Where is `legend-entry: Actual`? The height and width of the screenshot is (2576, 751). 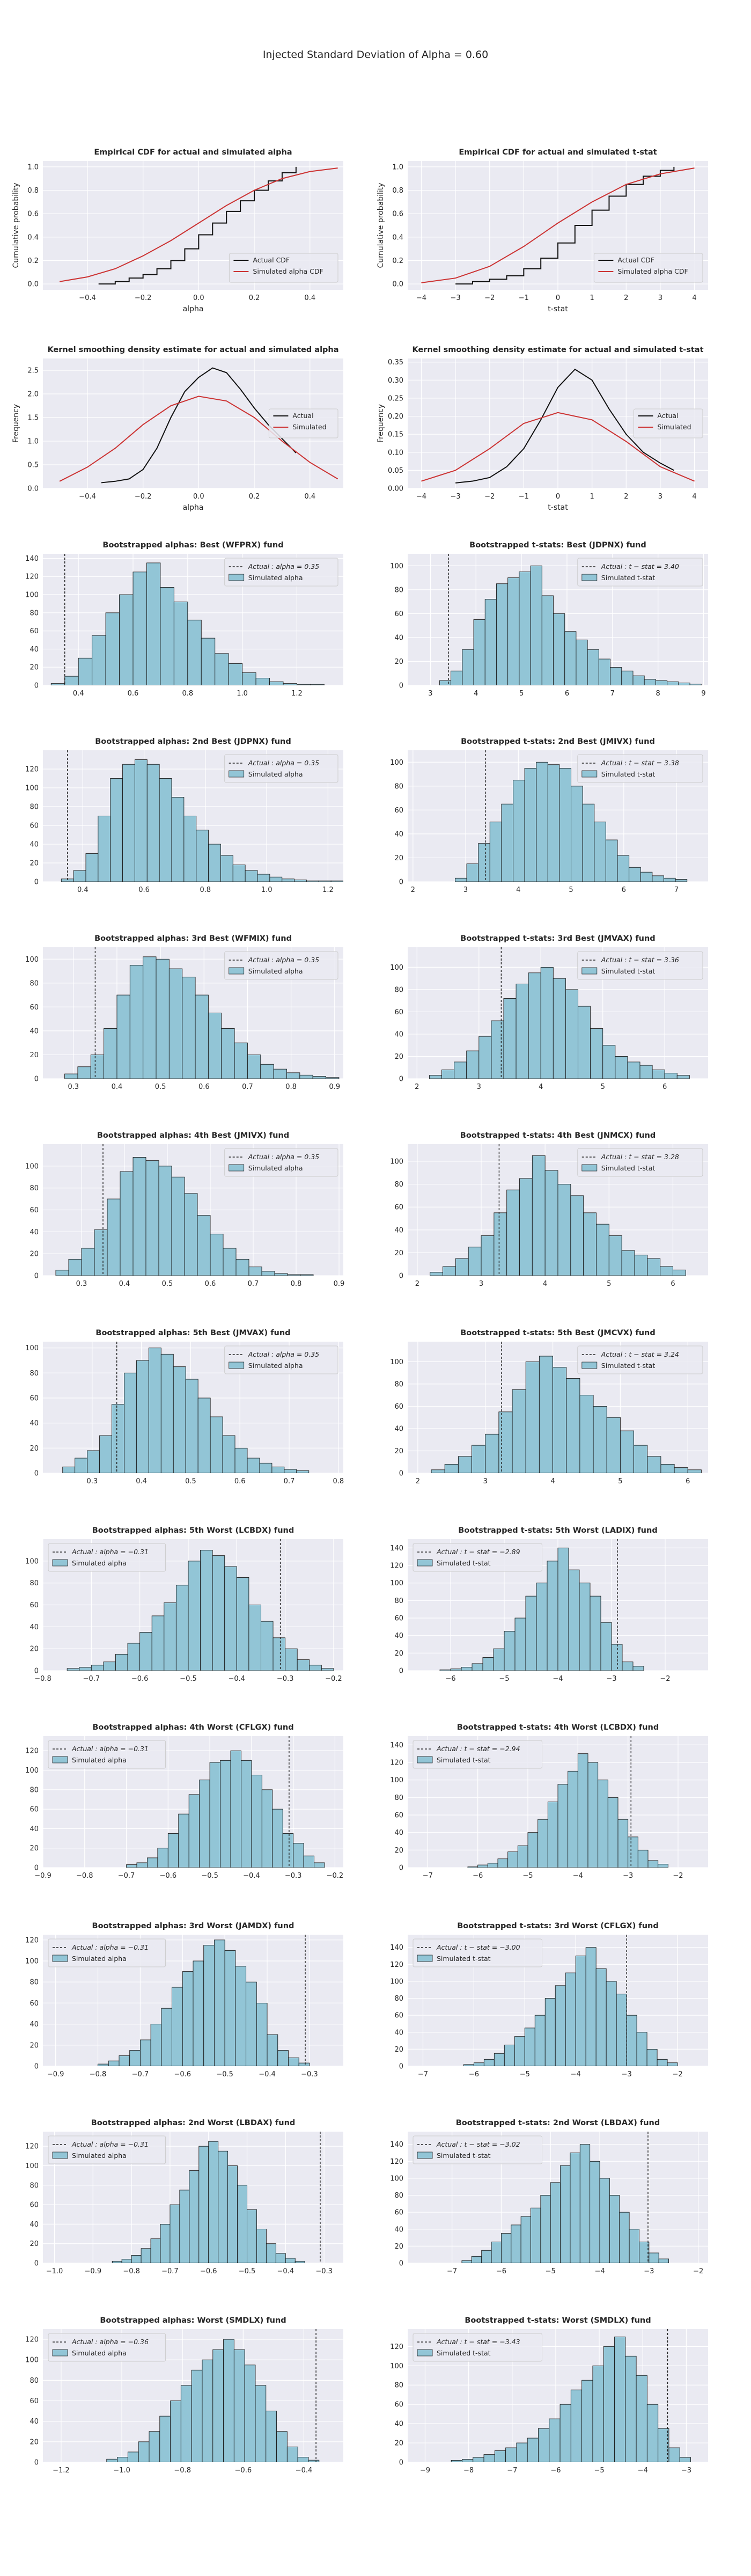
legend-entry: Actual is located at coordinates (668, 416).